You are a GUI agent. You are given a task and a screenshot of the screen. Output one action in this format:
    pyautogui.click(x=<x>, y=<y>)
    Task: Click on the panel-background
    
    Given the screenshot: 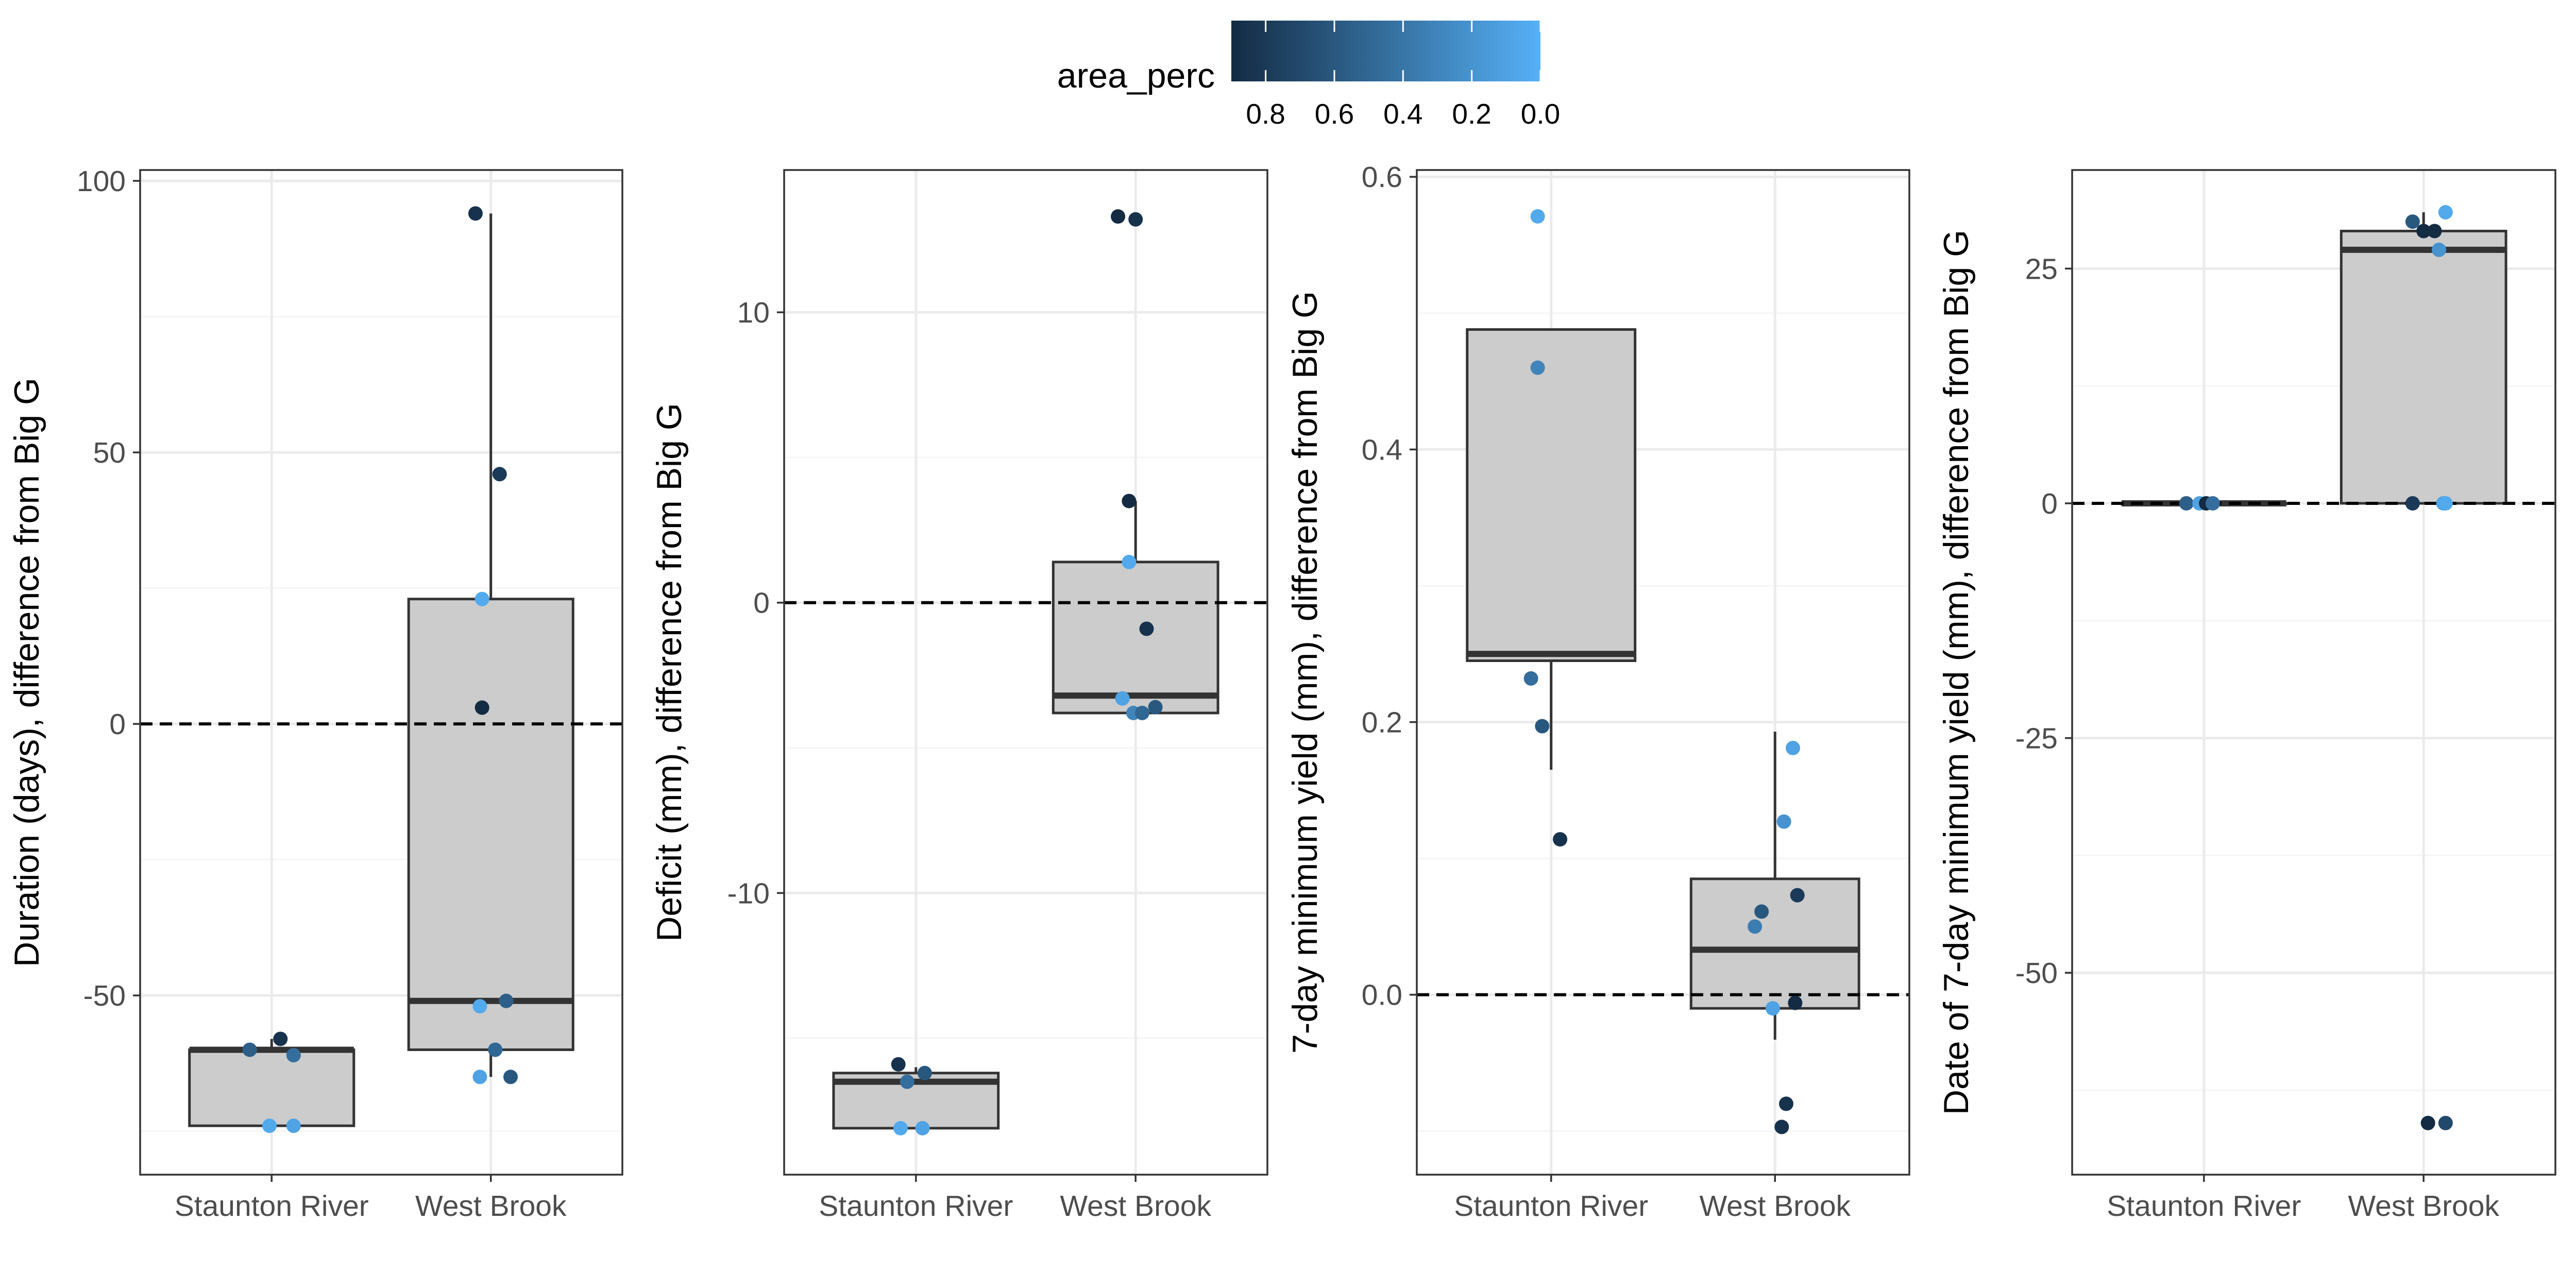 What is the action you would take?
    pyautogui.click(x=1663, y=672)
    